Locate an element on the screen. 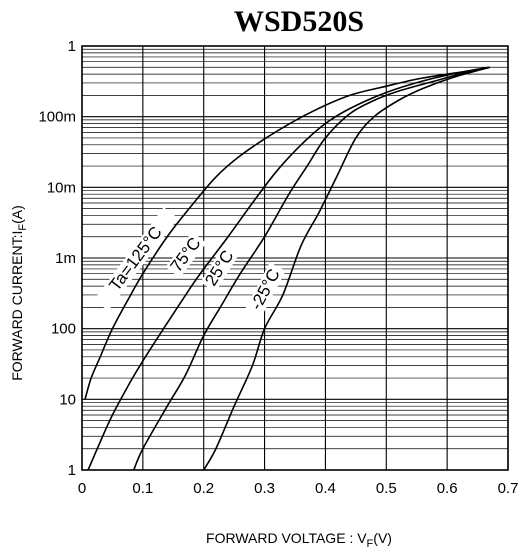 The height and width of the screenshot is (551, 524). y-tick-label-5: 100m is located at coordinates (57, 117).